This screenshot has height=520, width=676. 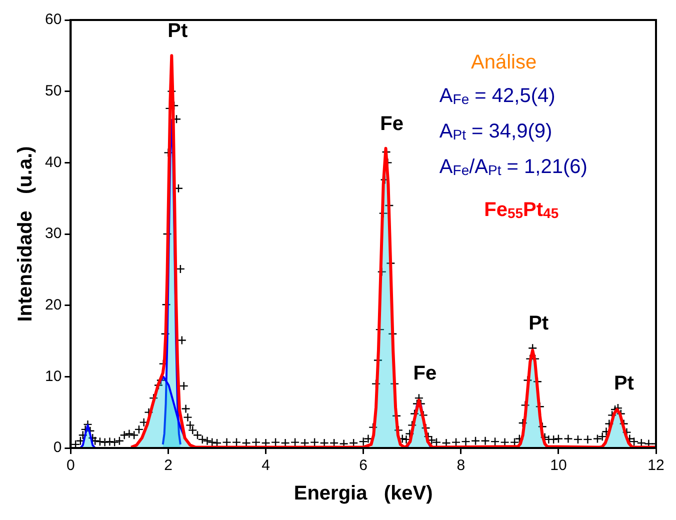 What do you see at coordinates (57, 447) in the screenshot?
I see `y-tick-label: 0` at bounding box center [57, 447].